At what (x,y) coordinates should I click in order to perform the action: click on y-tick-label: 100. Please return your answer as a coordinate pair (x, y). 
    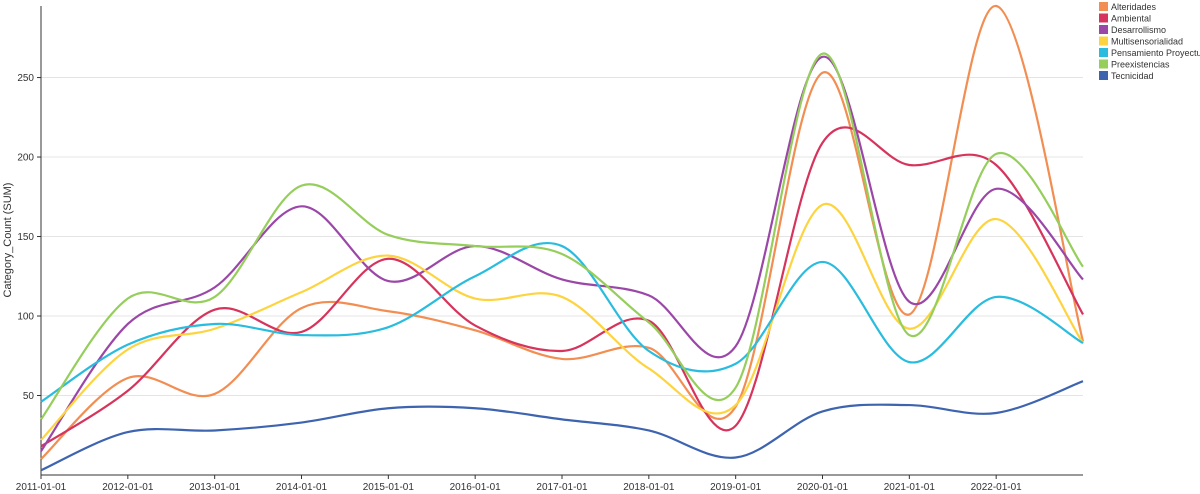
    Looking at the image, I should click on (25, 317).